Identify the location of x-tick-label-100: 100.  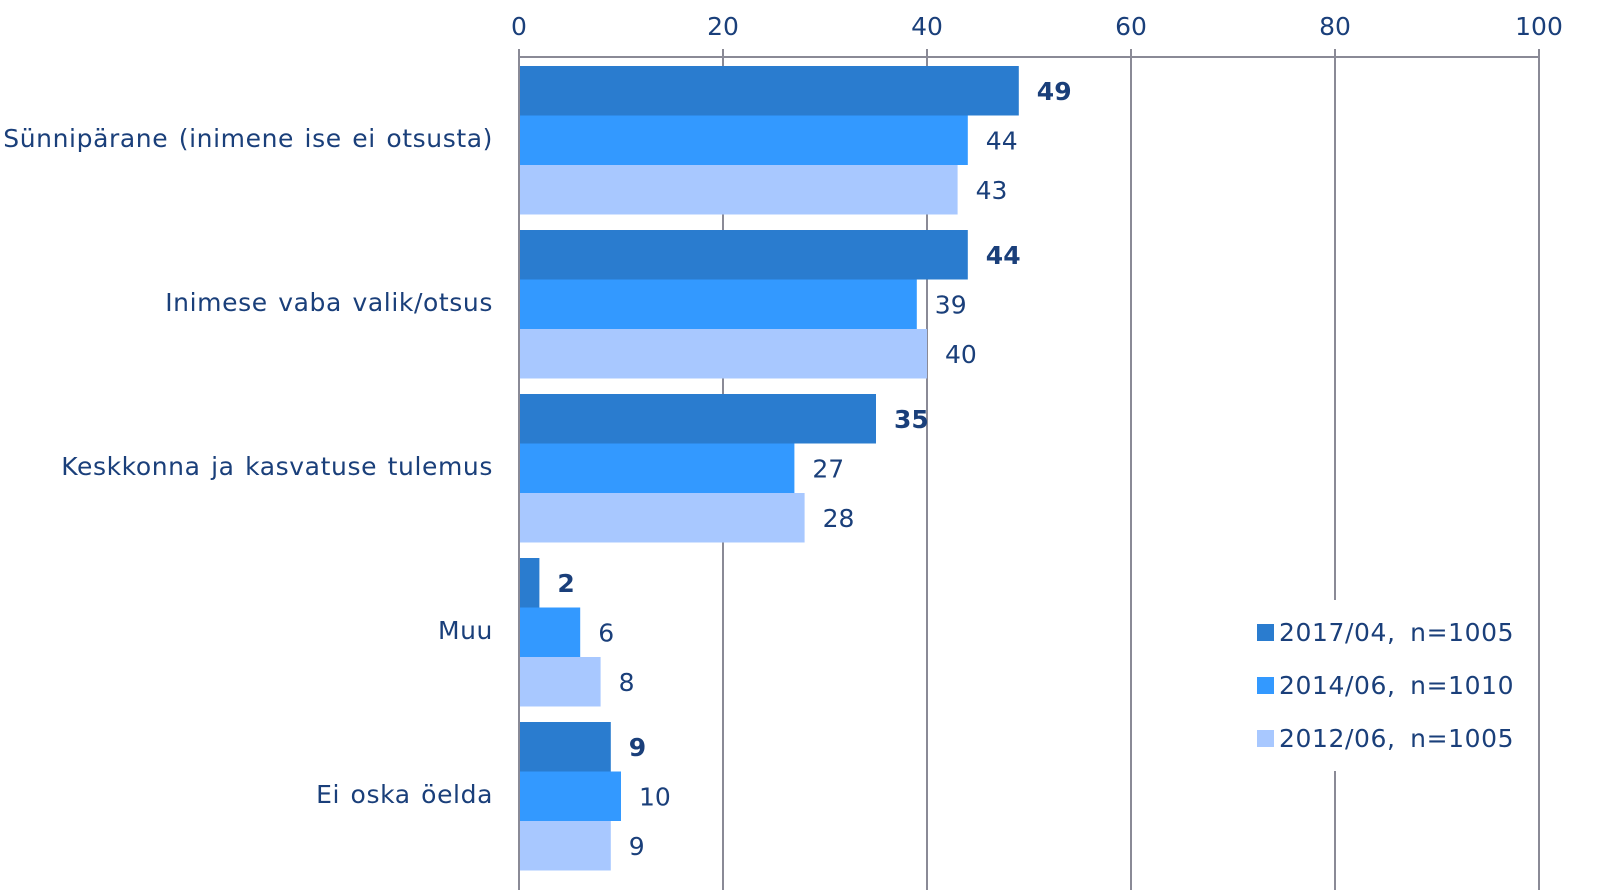
(1539, 26).